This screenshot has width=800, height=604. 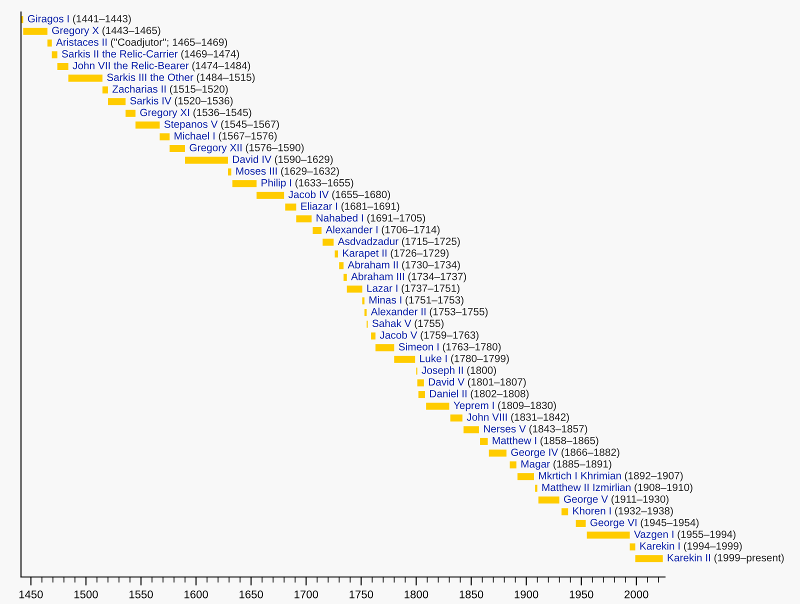 What do you see at coordinates (370, 207) in the screenshot?
I see `annotation: (1681–1691)` at bounding box center [370, 207].